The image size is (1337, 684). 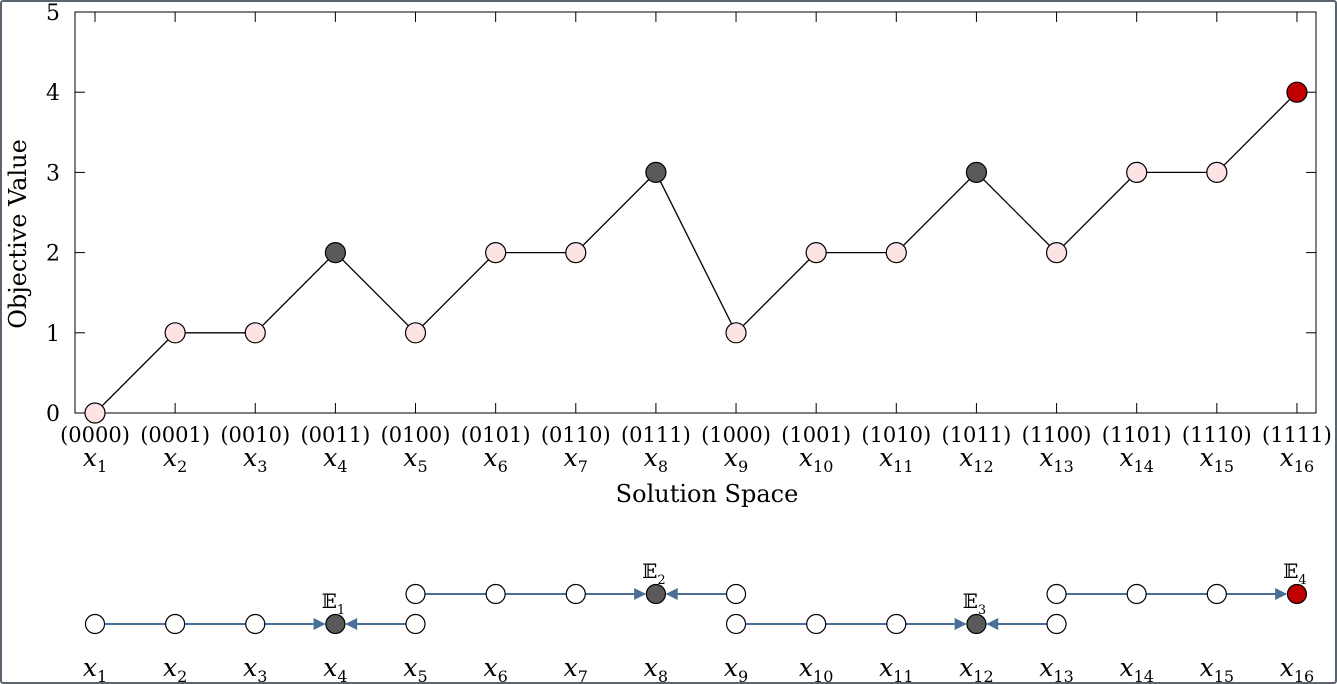 What do you see at coordinates (1056, 594) in the screenshot?
I see `basin-node-x13-dup` at bounding box center [1056, 594].